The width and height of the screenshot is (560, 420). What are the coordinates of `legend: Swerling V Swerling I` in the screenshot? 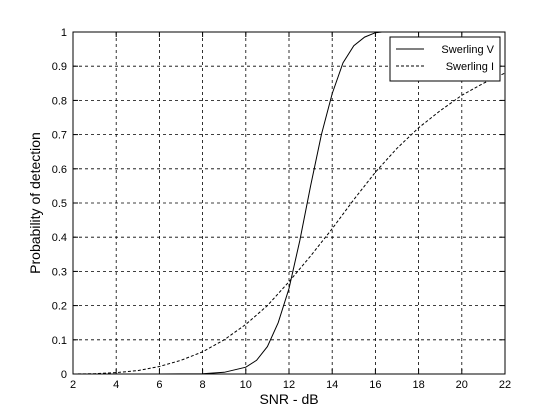 It's located at (445, 59).